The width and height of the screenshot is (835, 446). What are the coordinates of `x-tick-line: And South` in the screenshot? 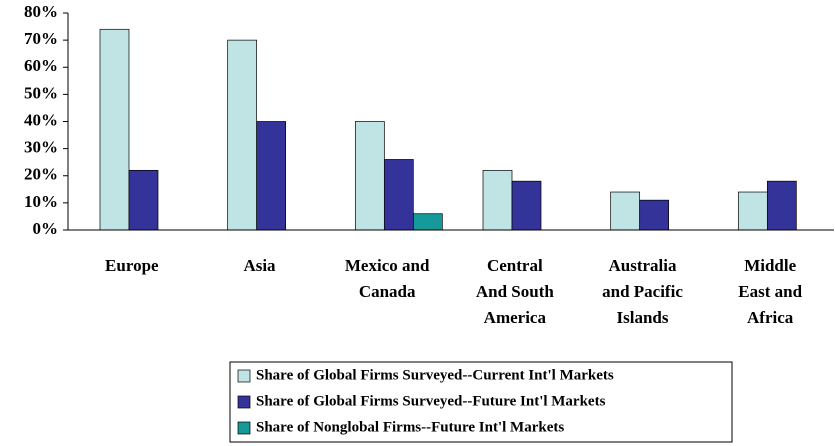 It's located at (515, 291).